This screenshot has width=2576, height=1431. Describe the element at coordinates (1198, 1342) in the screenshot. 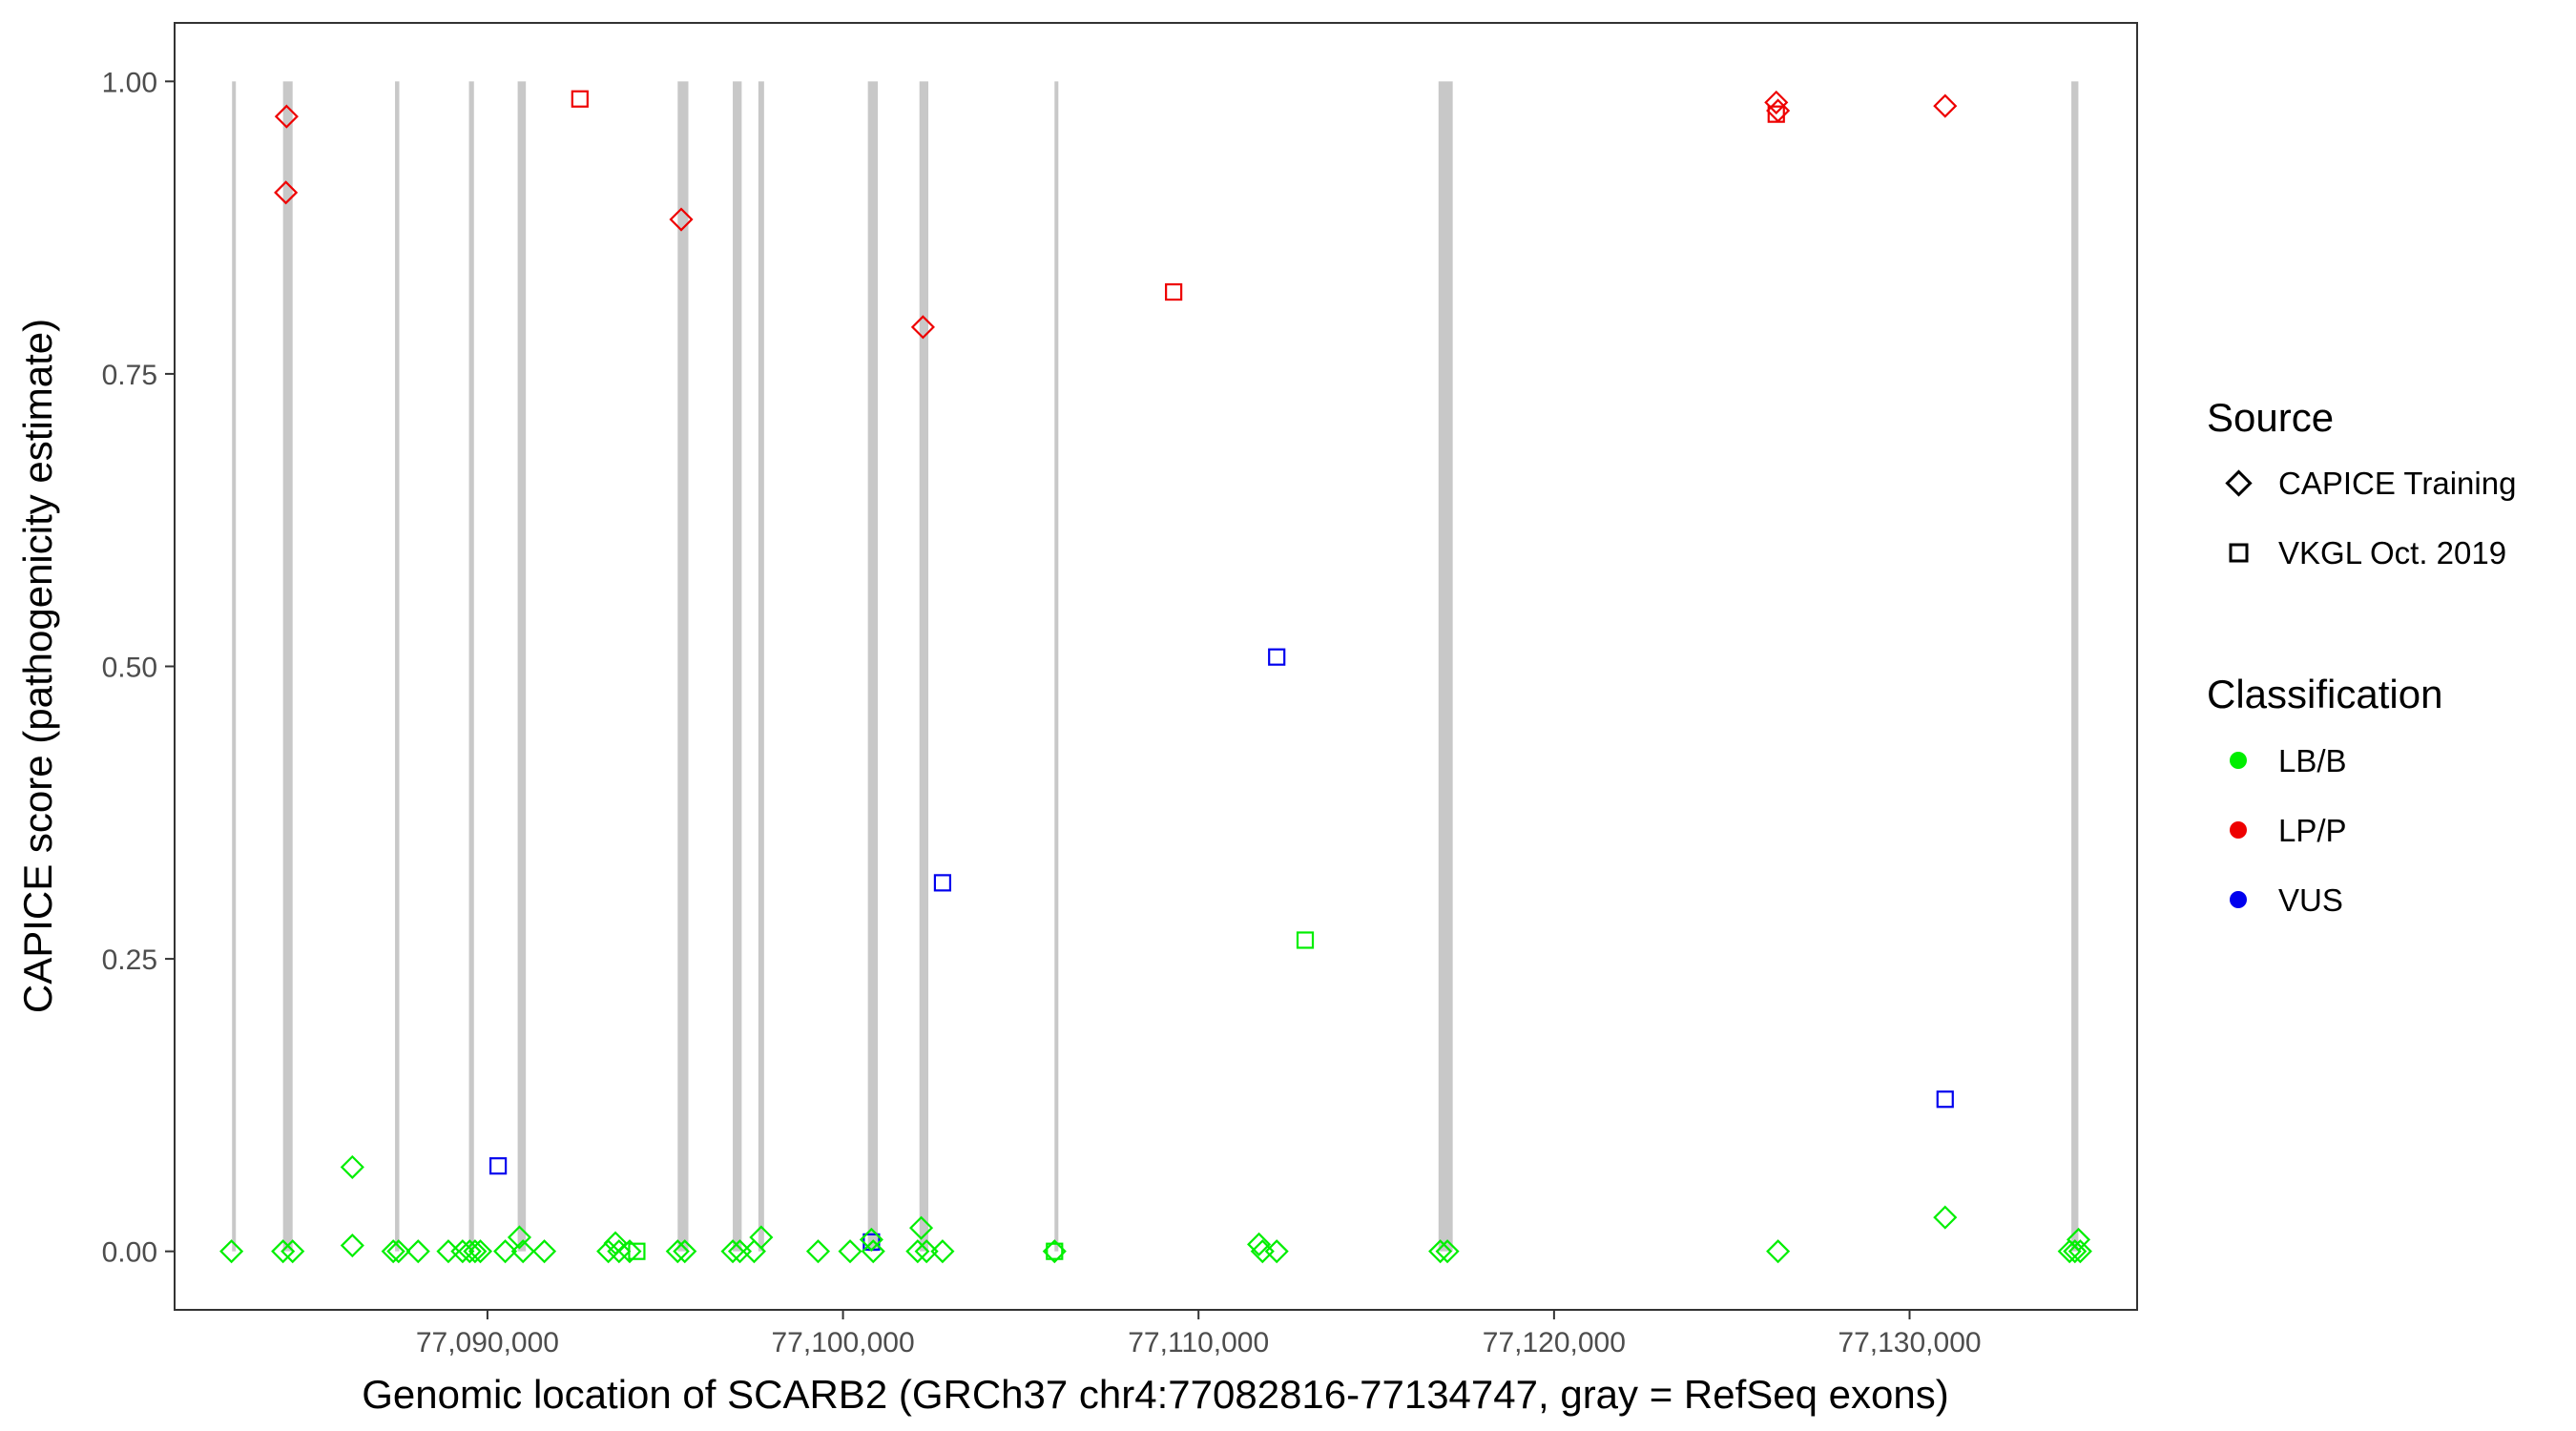

I see `x-tick-label: 77,110,000` at that location.